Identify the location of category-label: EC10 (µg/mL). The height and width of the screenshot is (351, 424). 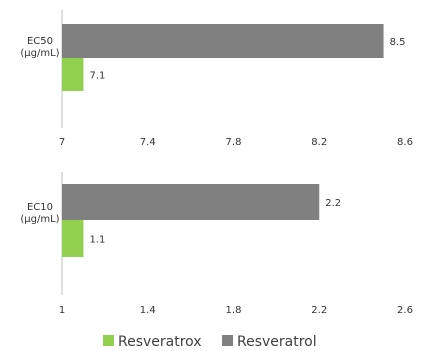
(39, 213).